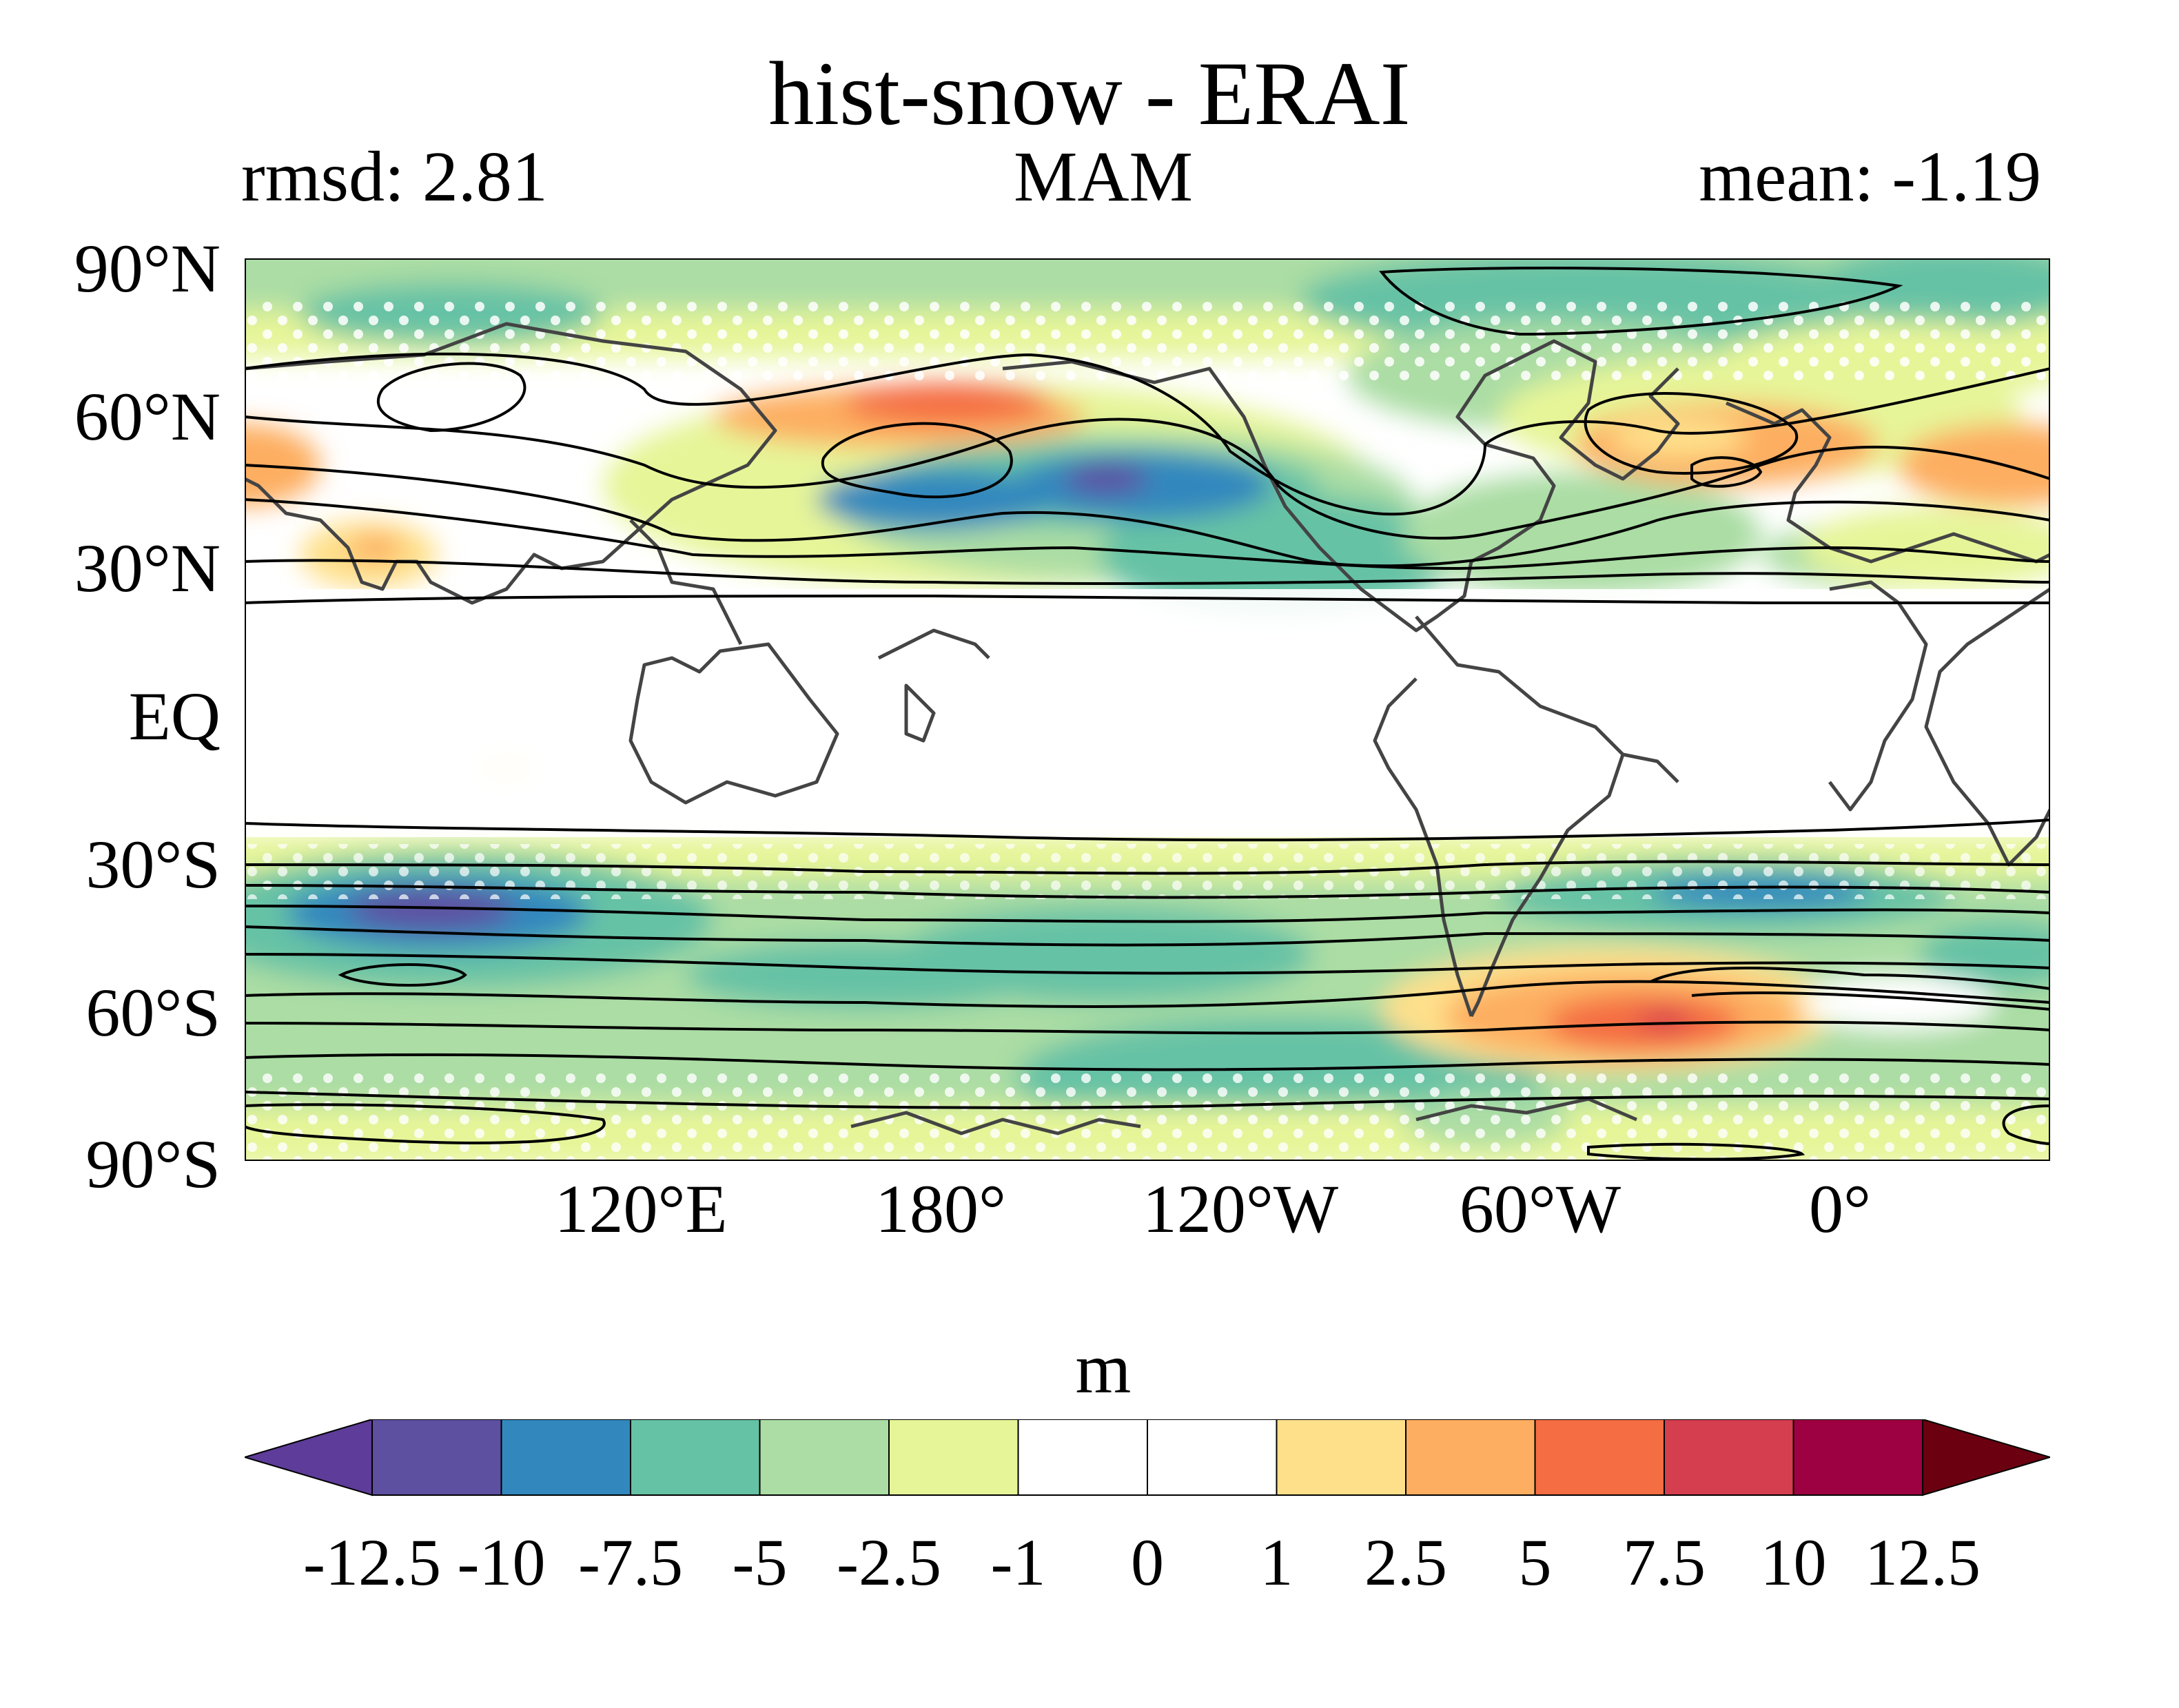 The width and height of the screenshot is (2179, 1708). Describe the element at coordinates (1986, 1457) in the screenshot. I see `colorbar-extend-high` at that location.